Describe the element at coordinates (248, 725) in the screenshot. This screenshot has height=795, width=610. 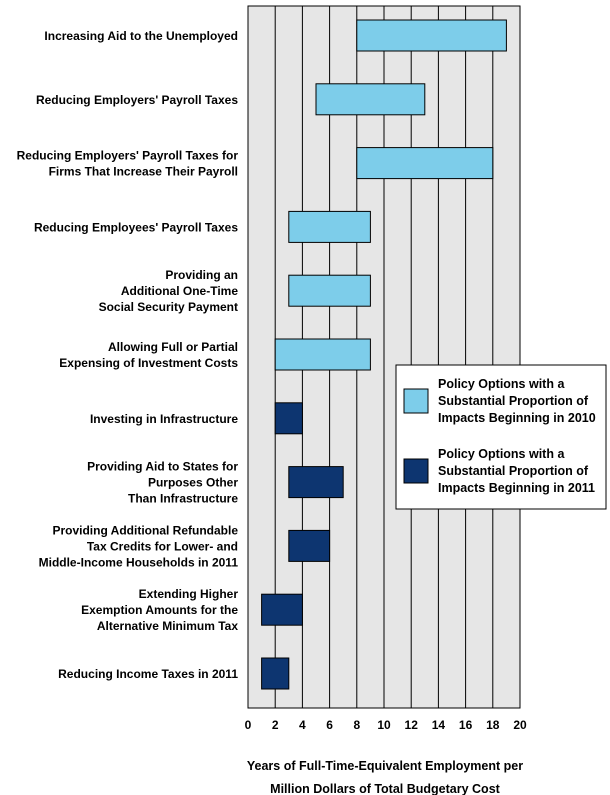
I see `tick-label: 0` at that location.